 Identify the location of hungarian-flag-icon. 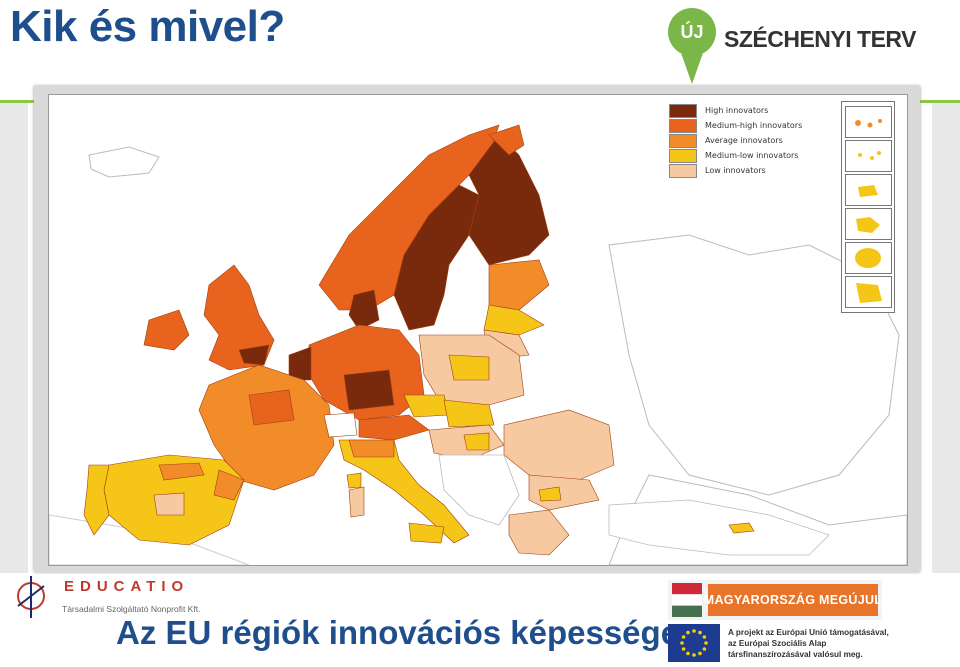
(687, 600).